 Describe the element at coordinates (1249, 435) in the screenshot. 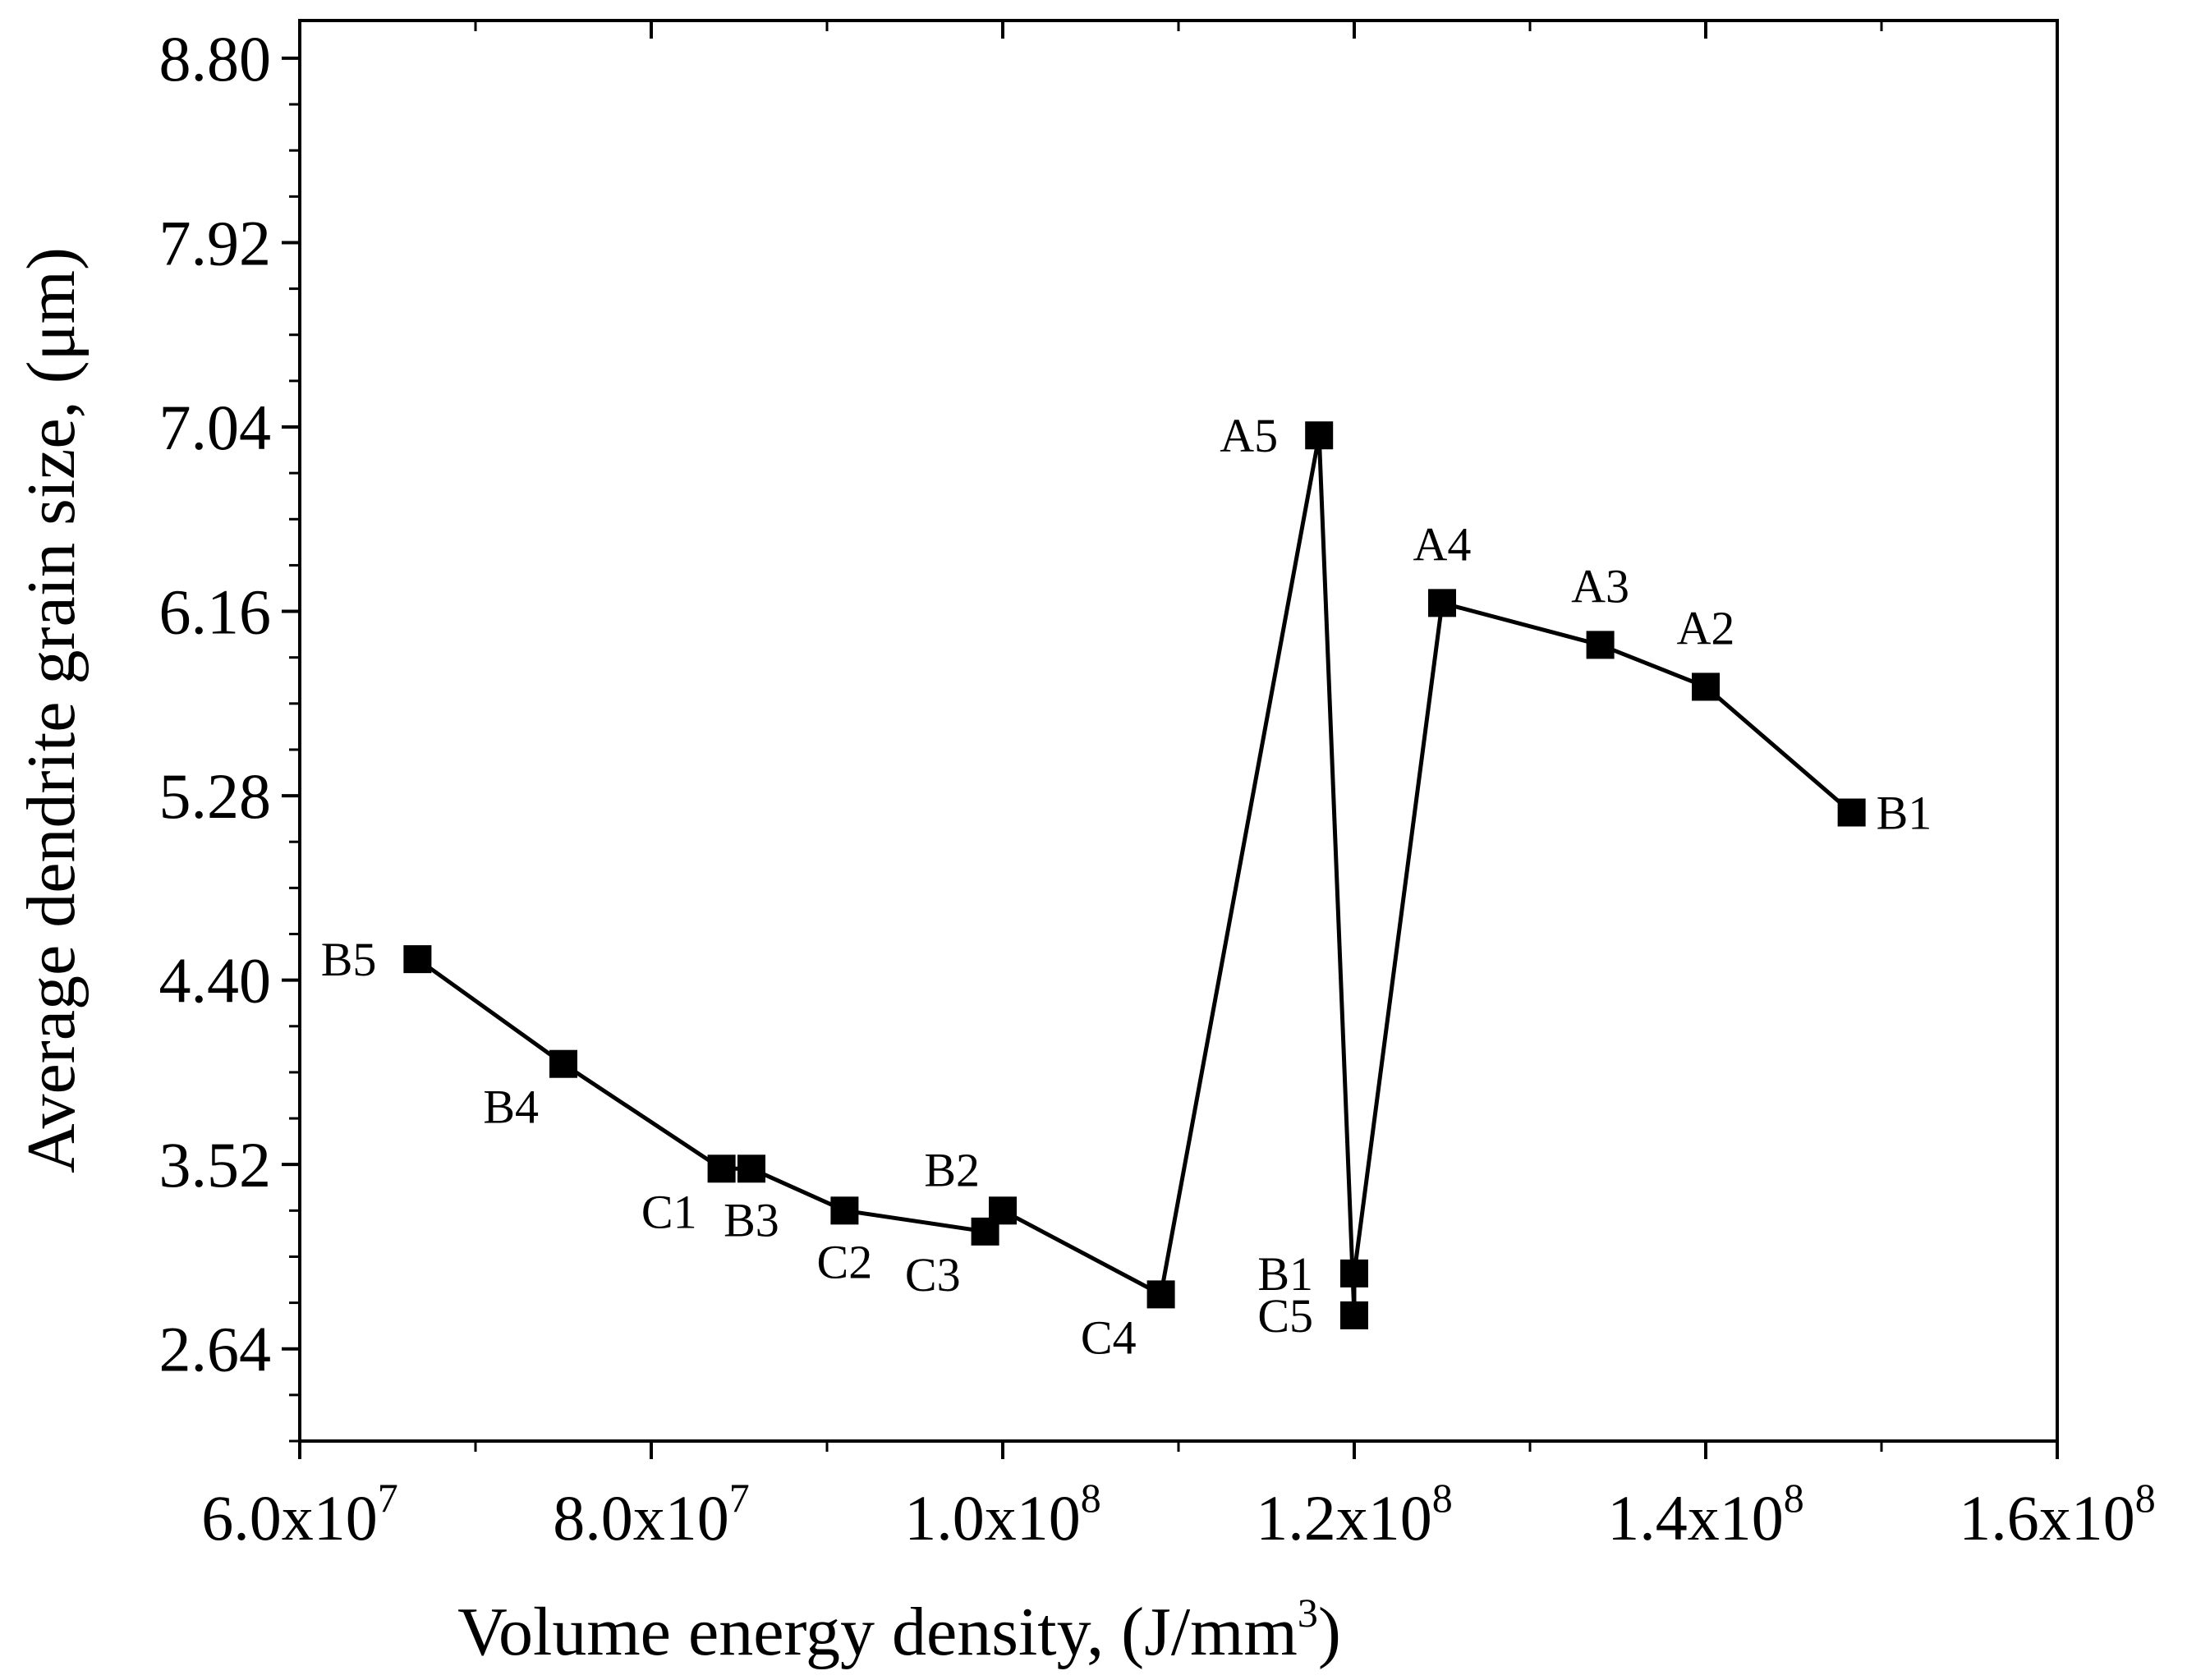

I see `data-label-A5: A5` at that location.